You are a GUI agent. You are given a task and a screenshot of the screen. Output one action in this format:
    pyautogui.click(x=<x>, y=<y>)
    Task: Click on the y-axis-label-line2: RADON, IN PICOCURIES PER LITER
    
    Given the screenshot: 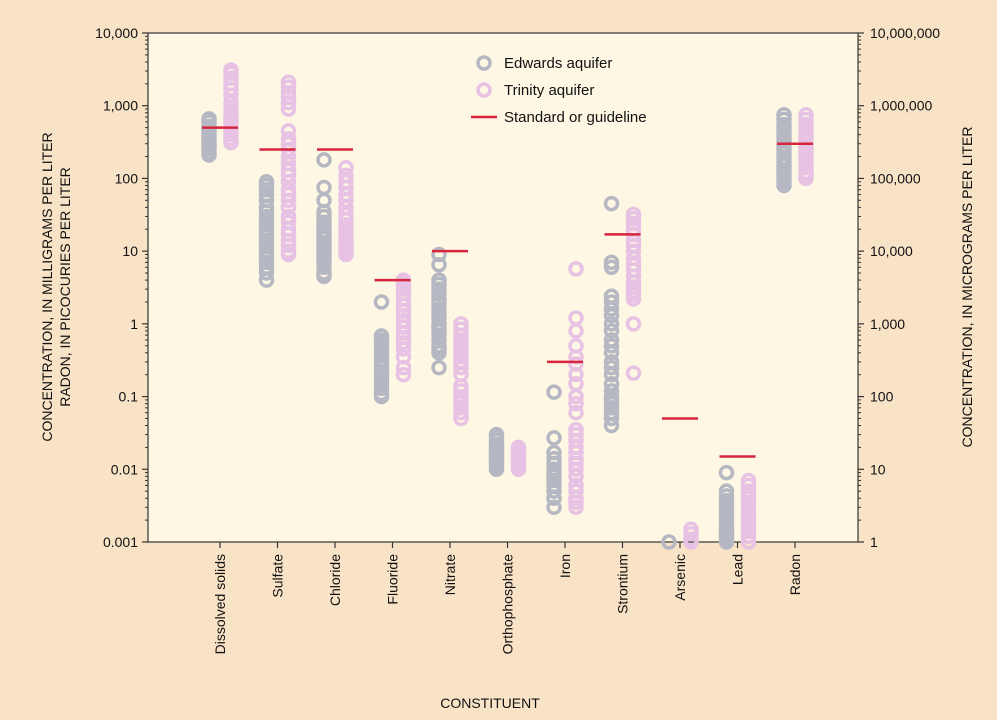 What is the action you would take?
    pyautogui.click(x=65, y=287)
    